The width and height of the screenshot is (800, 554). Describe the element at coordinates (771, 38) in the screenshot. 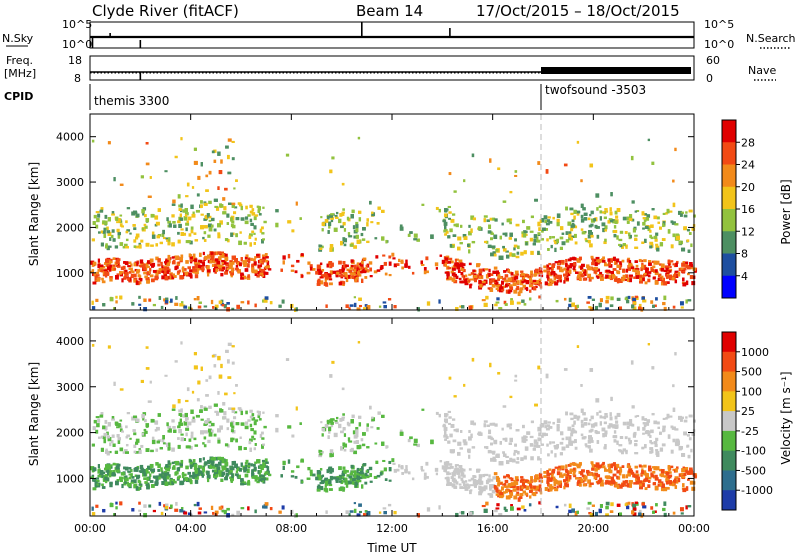

I see `nsearch-label: N.Search` at that location.